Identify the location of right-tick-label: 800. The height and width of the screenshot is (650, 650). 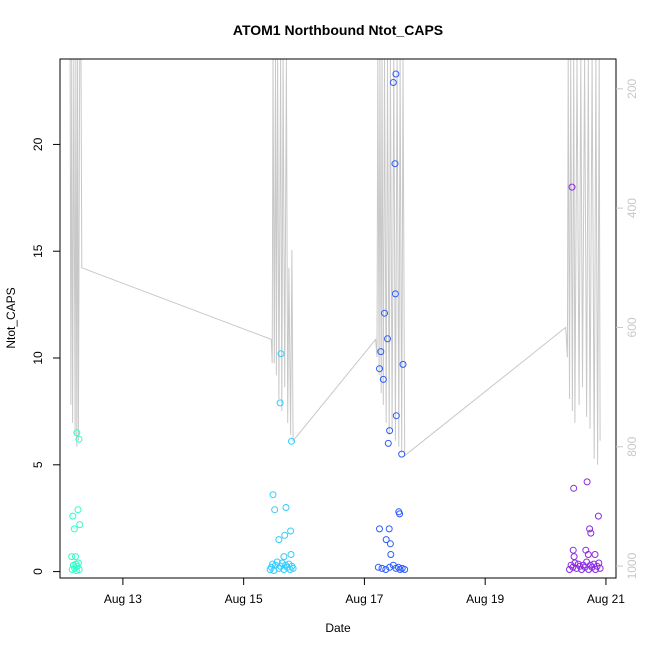
(632, 446).